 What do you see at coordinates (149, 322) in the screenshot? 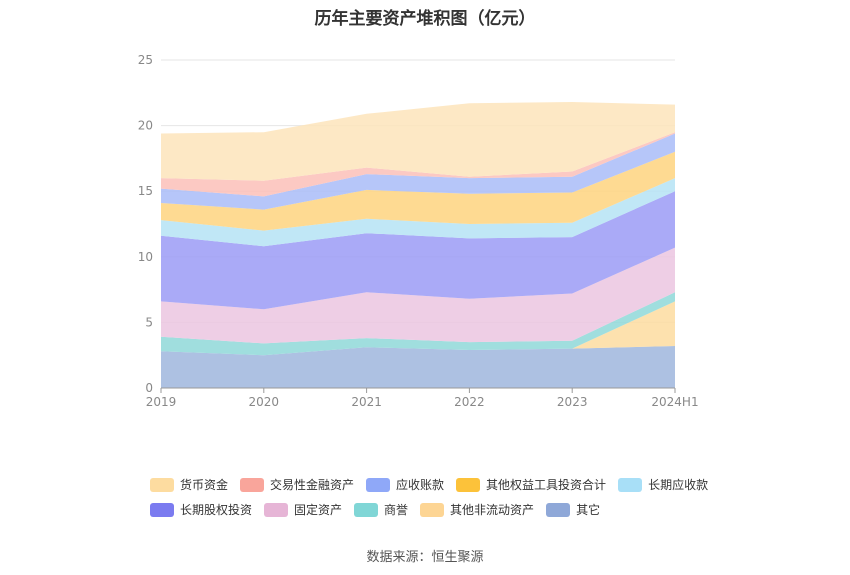
I see `y-tick-label: 5` at bounding box center [149, 322].